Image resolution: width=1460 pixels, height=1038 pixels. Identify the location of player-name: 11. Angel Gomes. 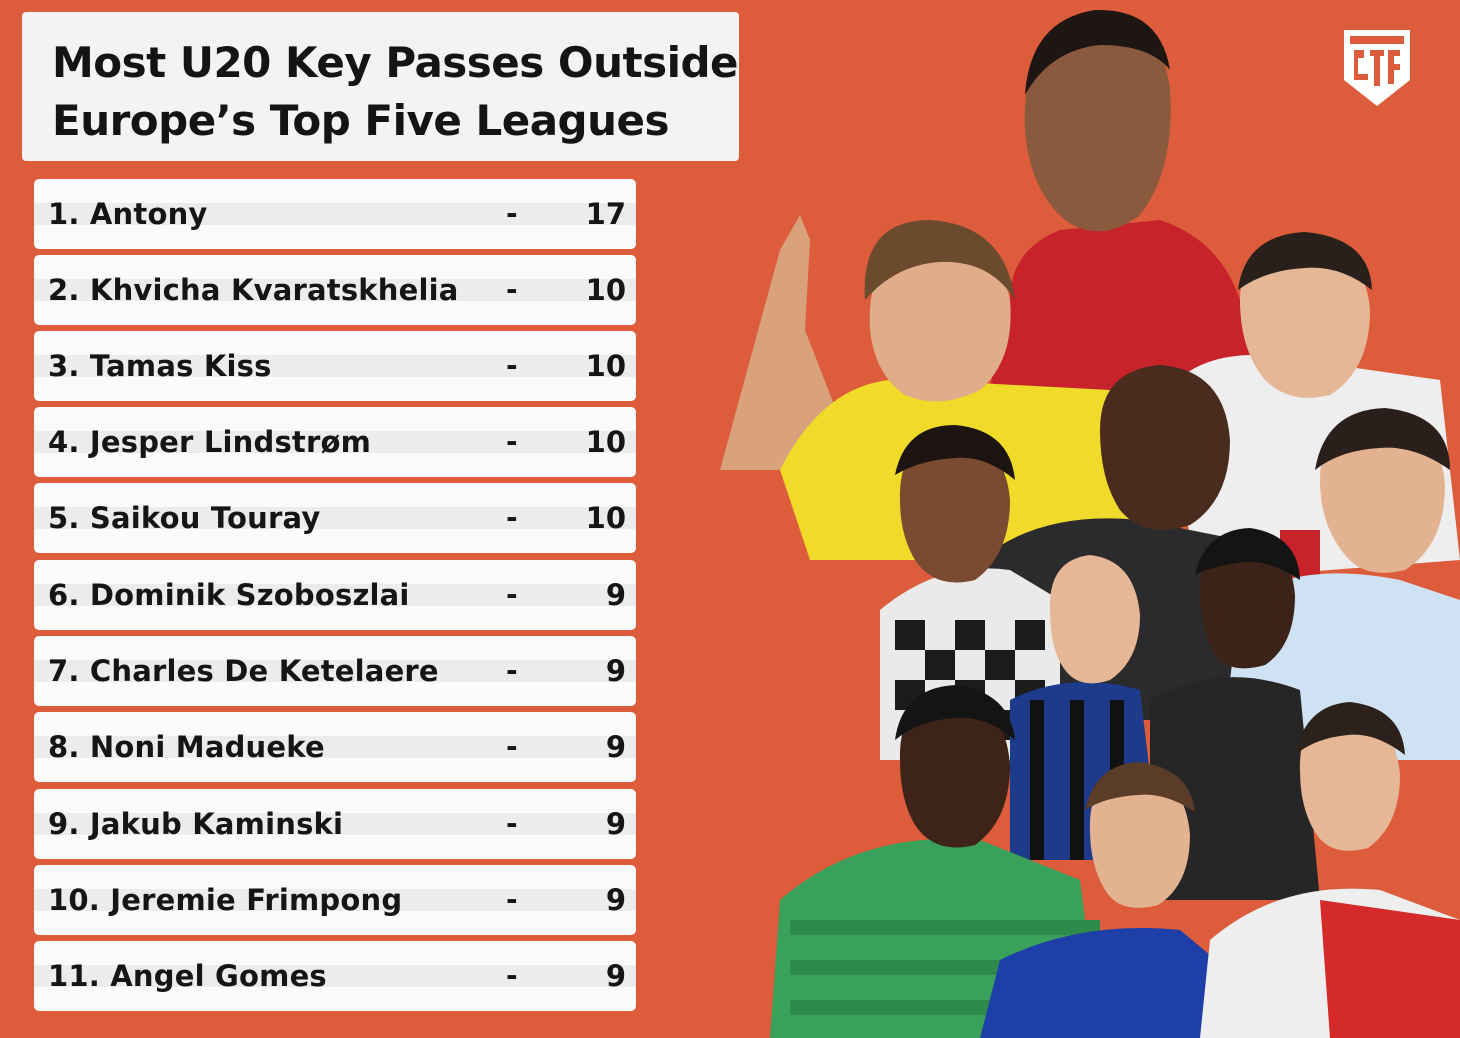
(187, 976).